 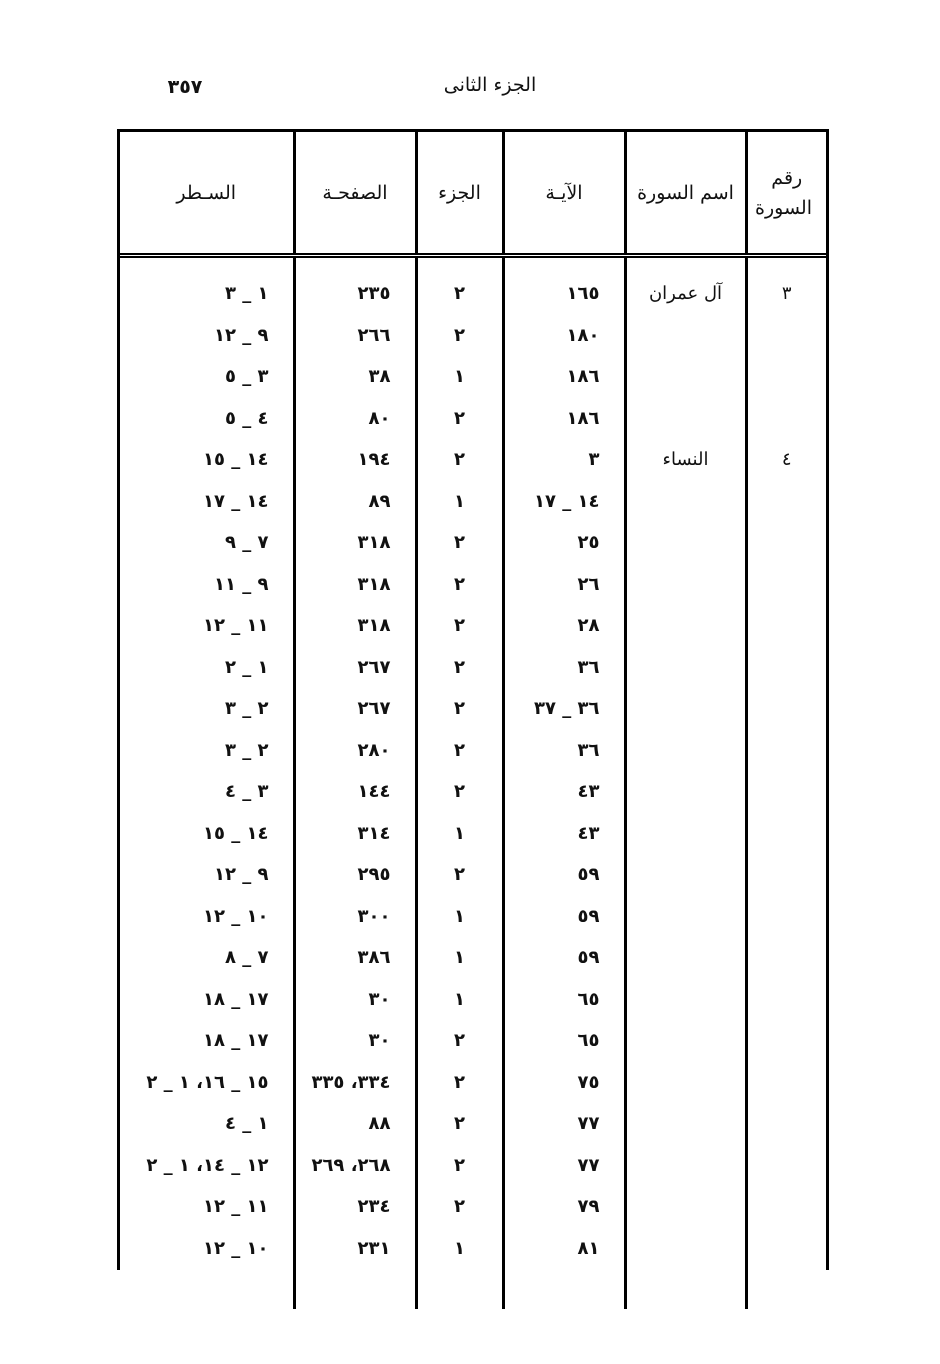 I want to click on page-cell: ٨٩, so click(x=356, y=501).